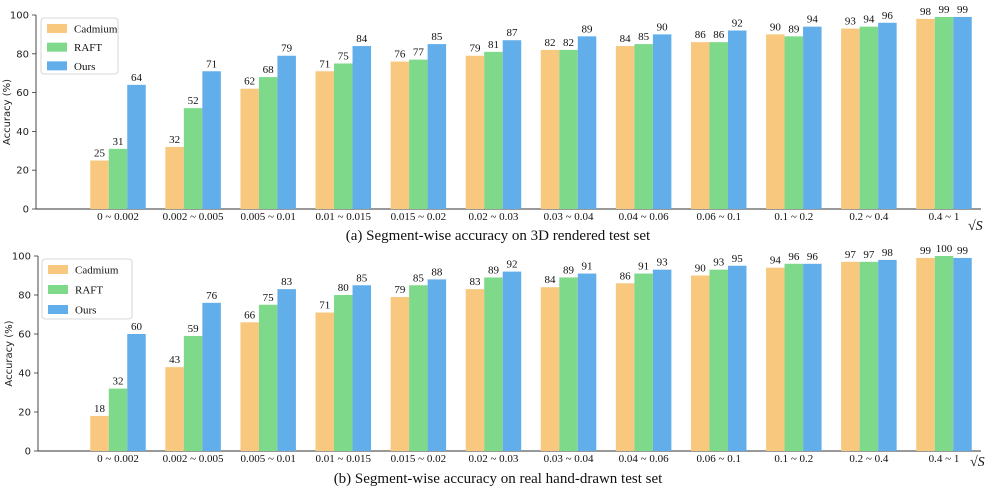  Describe the element at coordinates (24, 374) in the screenshot. I see `y-tick-label: 40` at that location.